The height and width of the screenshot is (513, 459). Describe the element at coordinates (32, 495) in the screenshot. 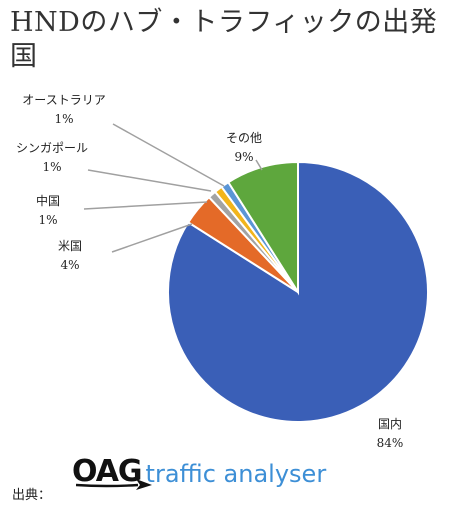

I see `source-label: 出典：` at that location.